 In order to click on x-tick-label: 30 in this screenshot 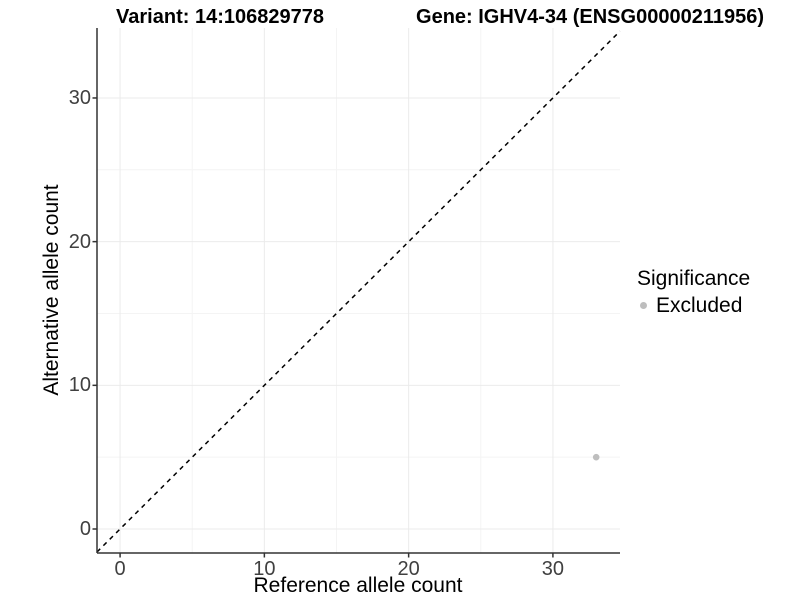, I will do `click(553, 569)`.